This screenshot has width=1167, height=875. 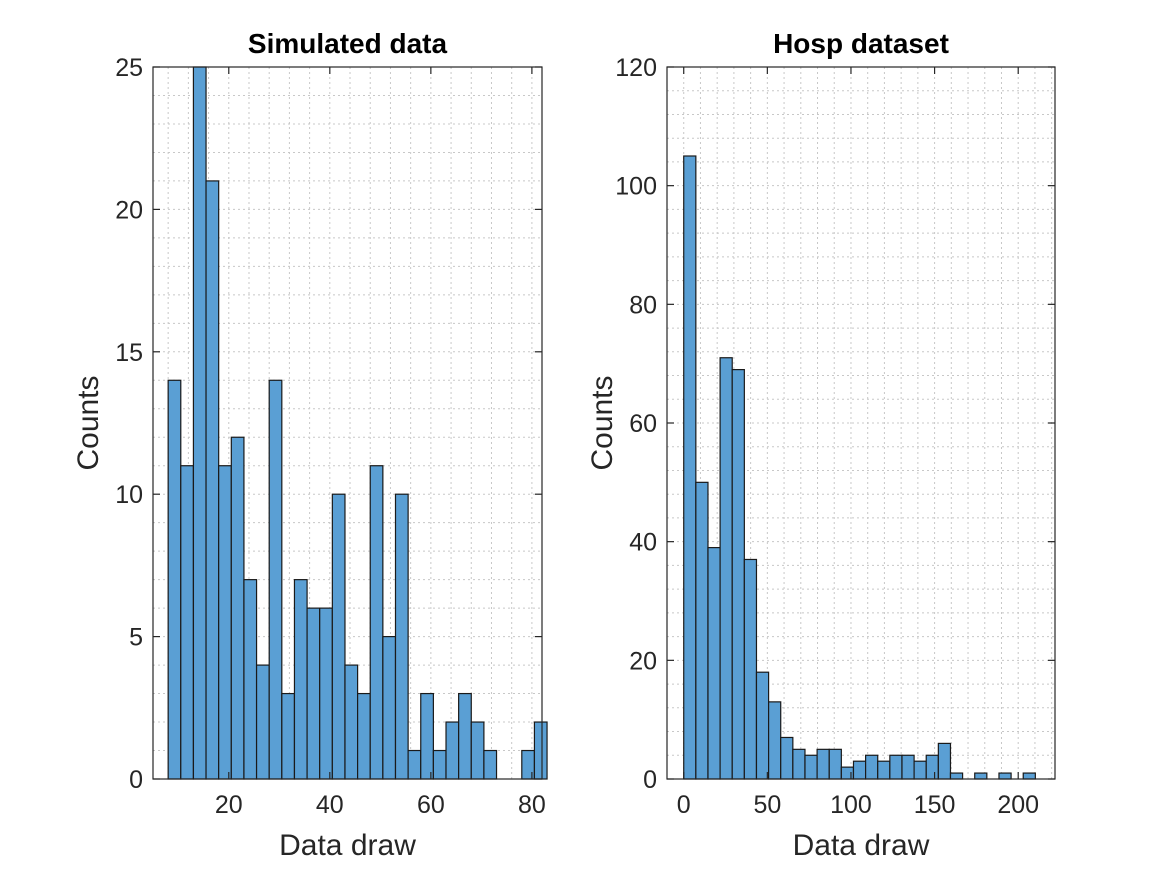 What do you see at coordinates (636, 187) in the screenshot?
I see `y-tick-label: 100` at bounding box center [636, 187].